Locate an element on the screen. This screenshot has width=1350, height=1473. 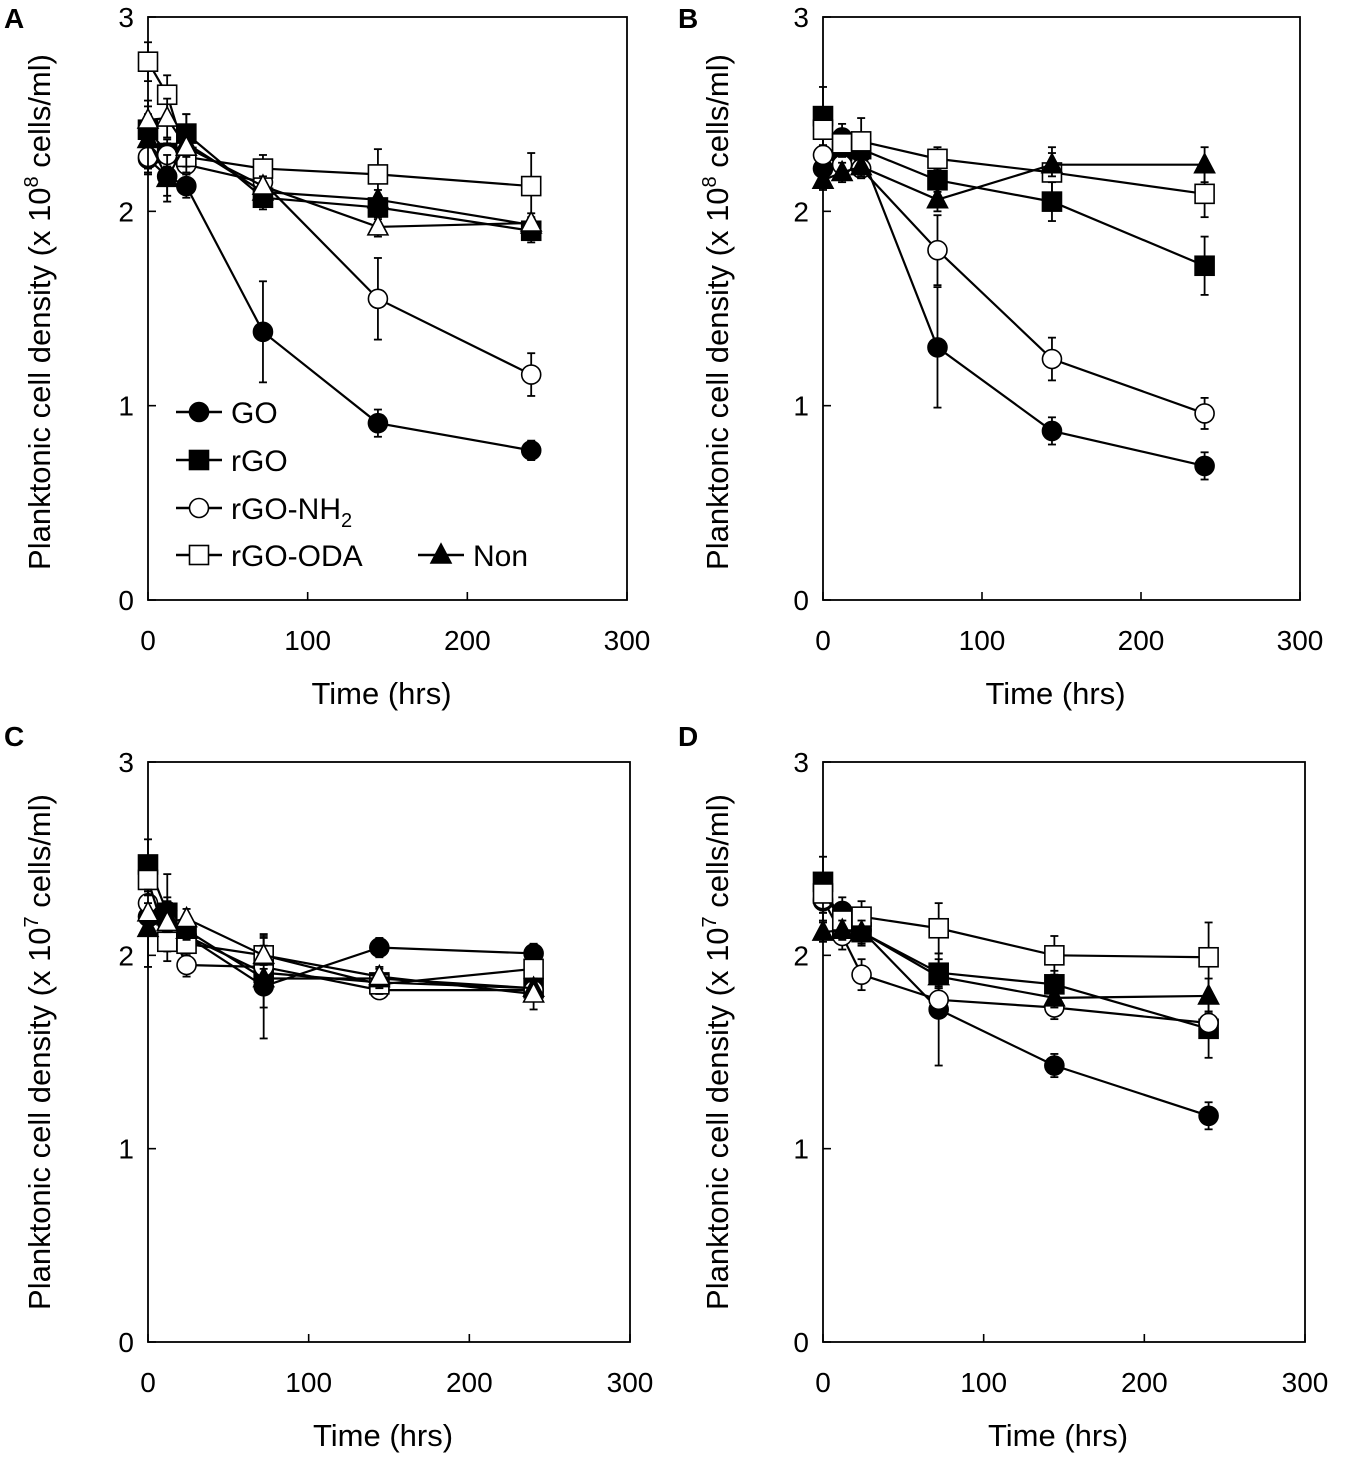
series-rgo-nh2 is located at coordinates (1015, 960).